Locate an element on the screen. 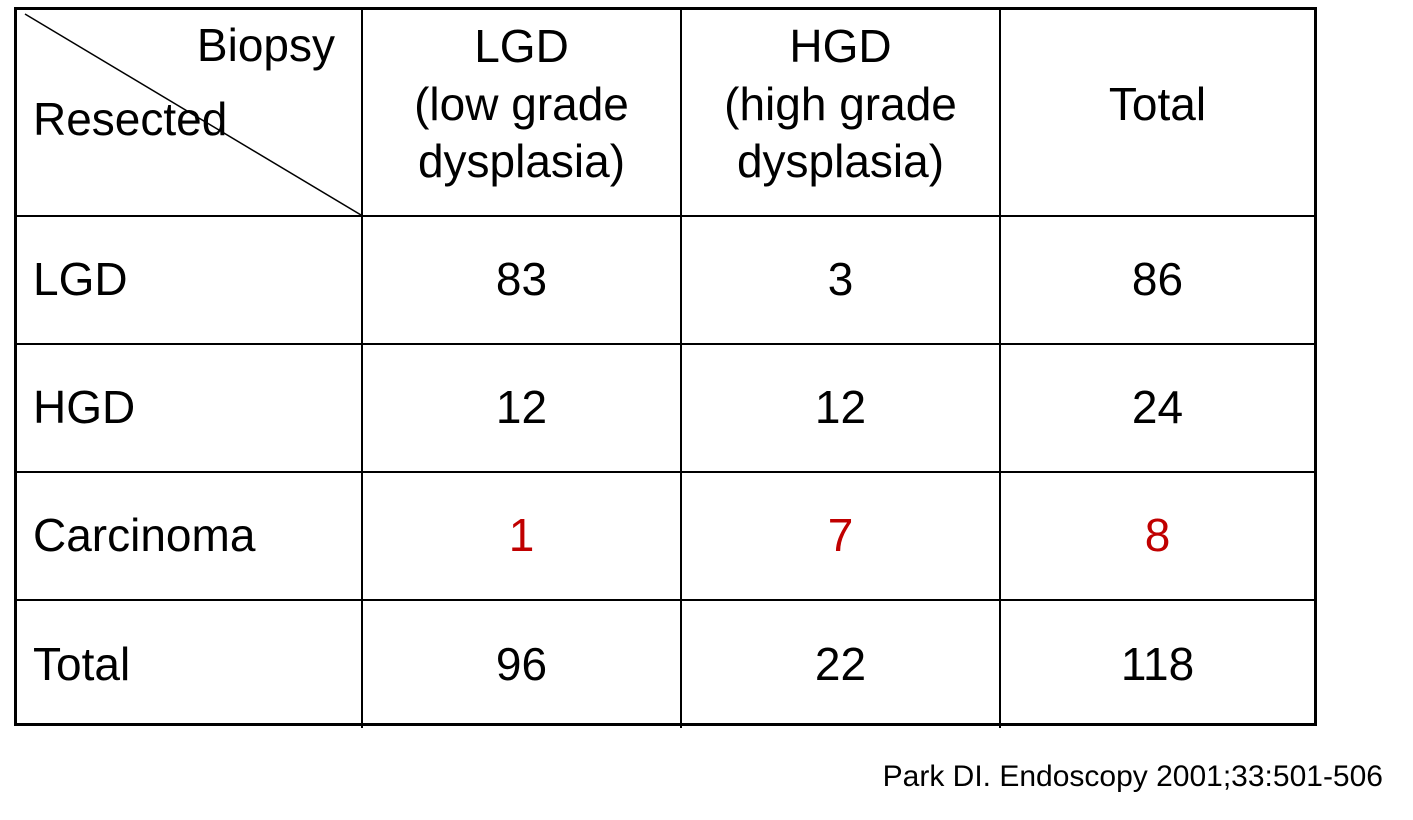 This screenshot has width=1413, height=820. column-header-line: Total is located at coordinates (1157, 103).